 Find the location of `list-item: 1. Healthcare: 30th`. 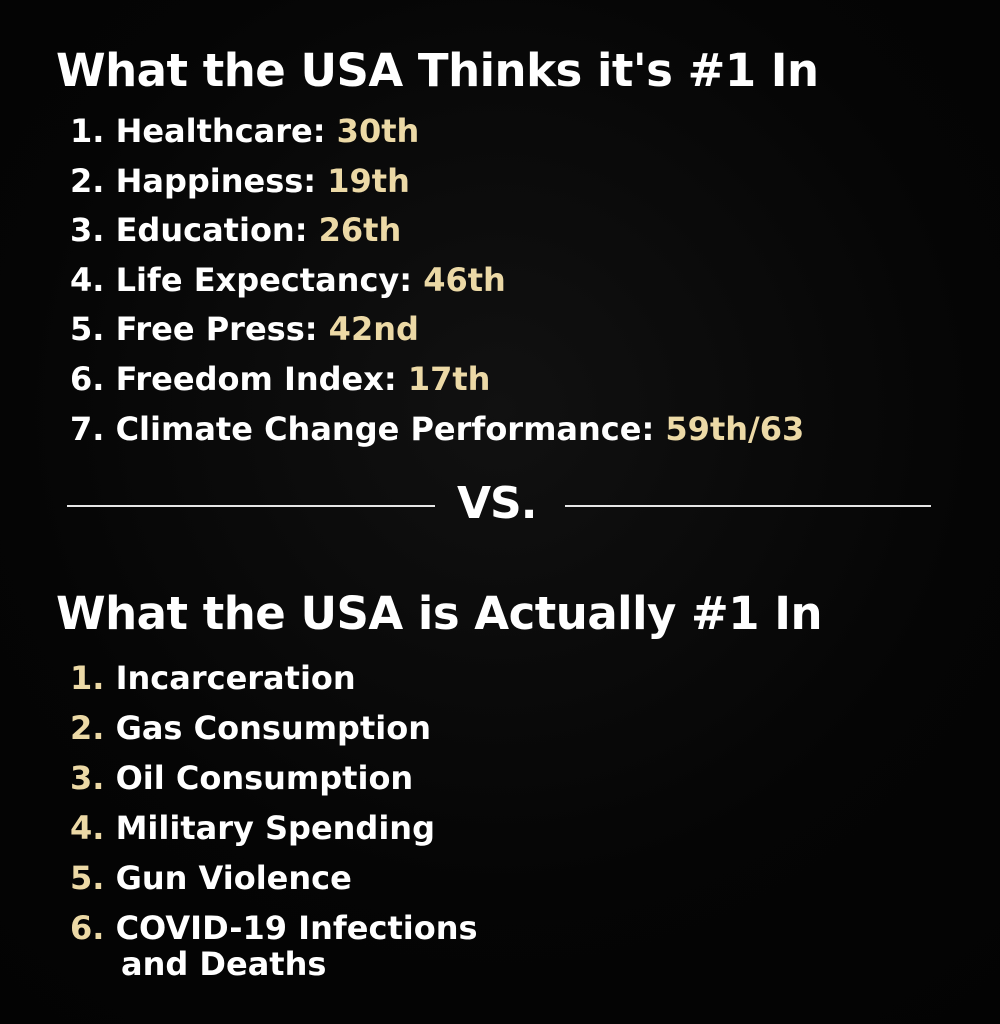

list-item: 1. Healthcare: 30th is located at coordinates (437, 140).